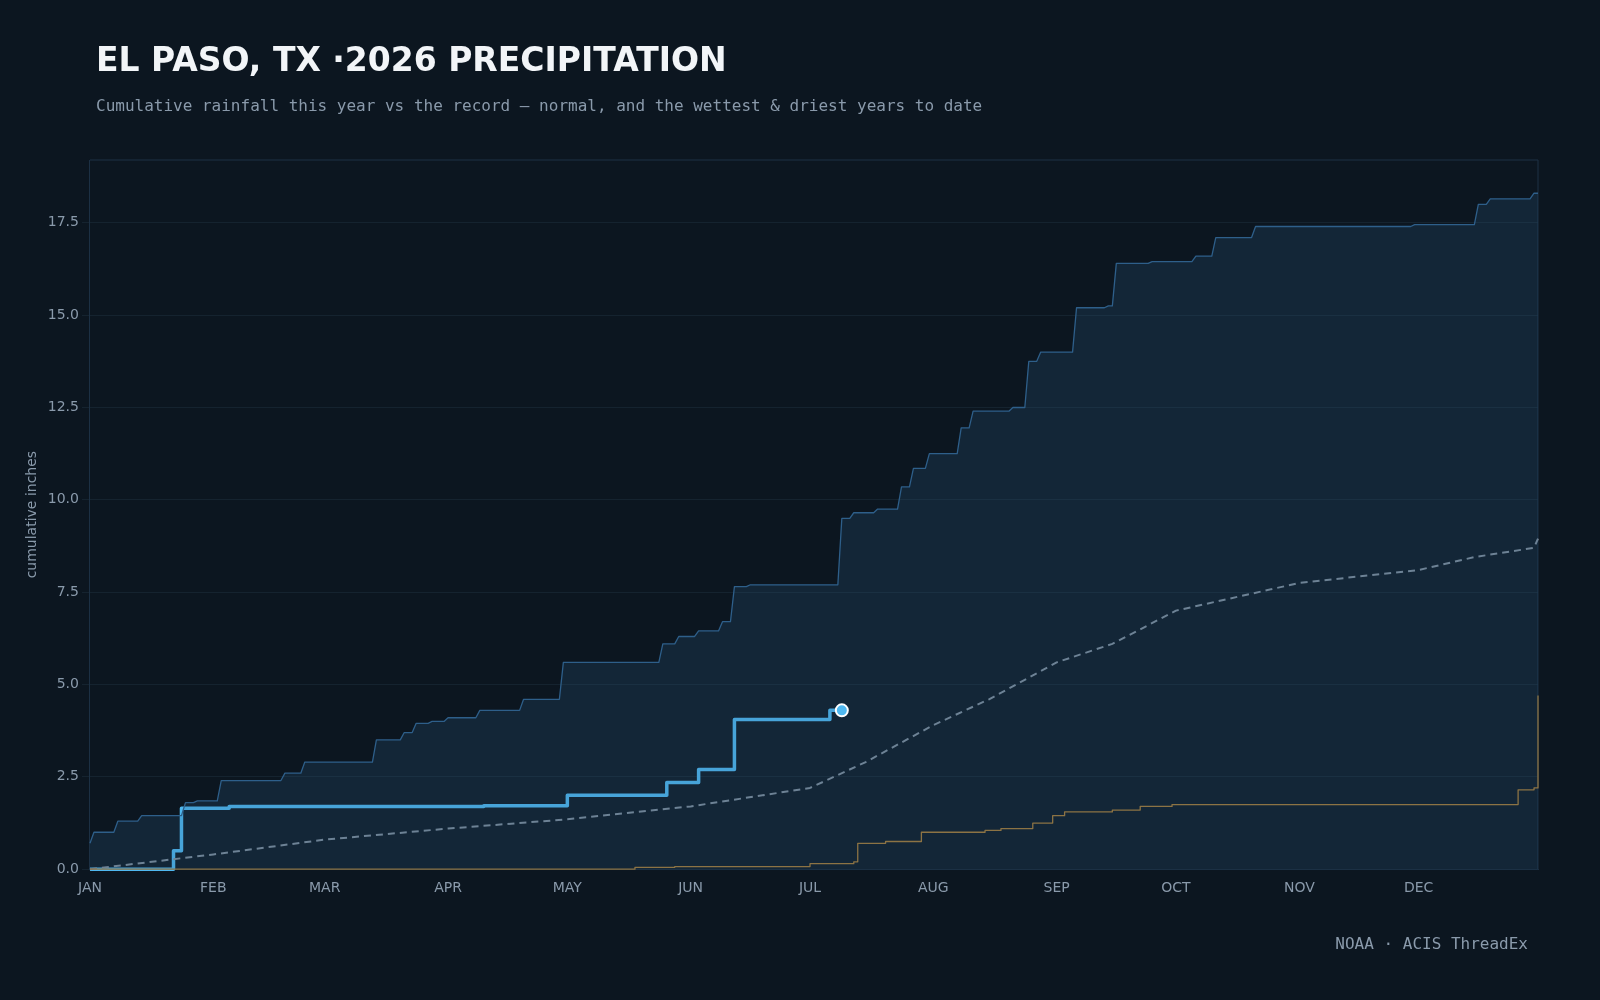 The height and width of the screenshot is (1000, 1600). I want to click on y-tick-label: 15.0, so click(63, 313).